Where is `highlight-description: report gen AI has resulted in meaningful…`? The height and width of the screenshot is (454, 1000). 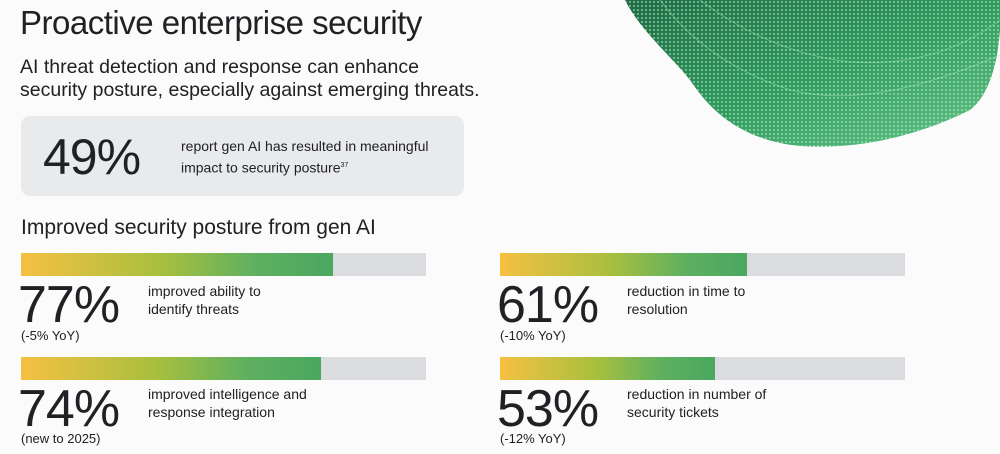
highlight-description: report gen AI has resulted in meaningful… is located at coordinates (316, 157).